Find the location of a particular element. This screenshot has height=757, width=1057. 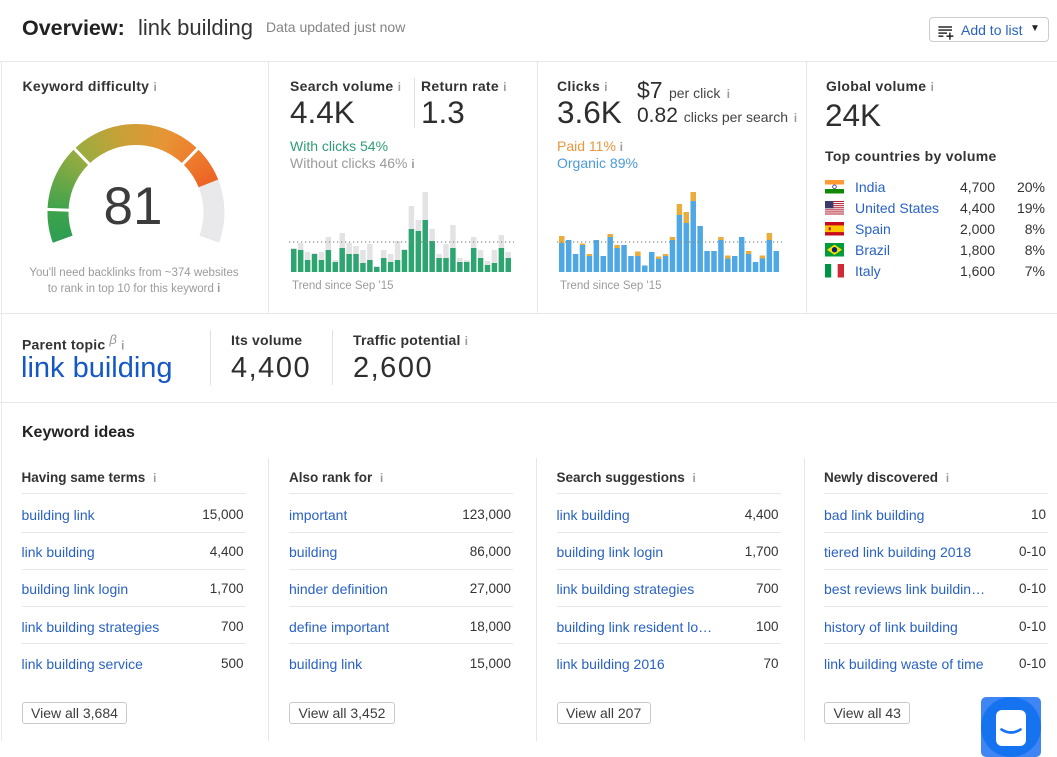

svg-text: 81 is located at coordinates (133, 206).